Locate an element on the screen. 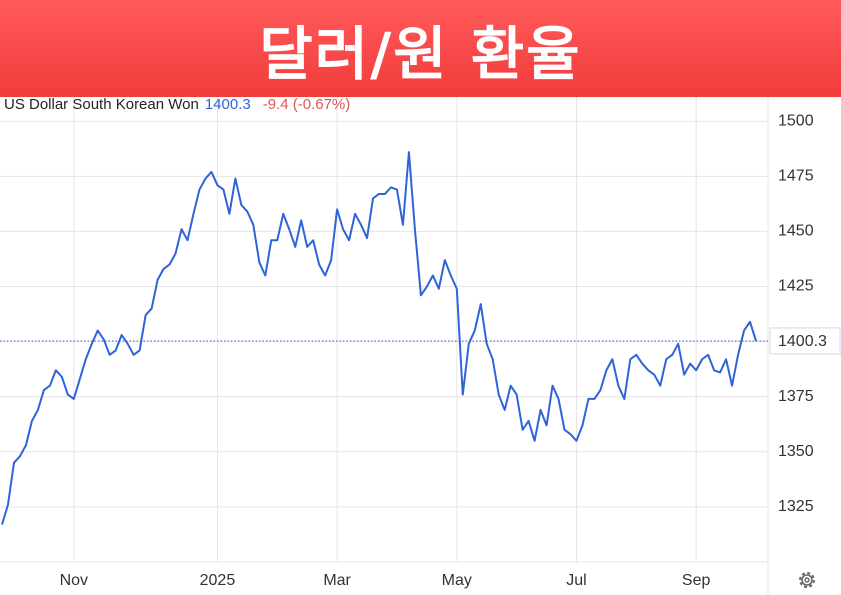 Image resolution: width=841 pixels, height=595 pixels. x-tick-label: 2025 is located at coordinates (218, 580).